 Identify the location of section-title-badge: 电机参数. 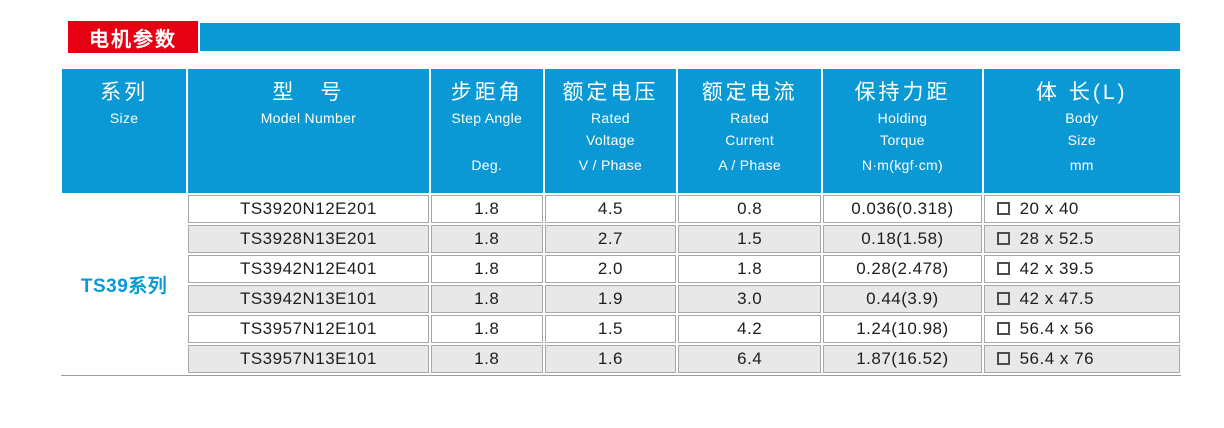
(133, 37).